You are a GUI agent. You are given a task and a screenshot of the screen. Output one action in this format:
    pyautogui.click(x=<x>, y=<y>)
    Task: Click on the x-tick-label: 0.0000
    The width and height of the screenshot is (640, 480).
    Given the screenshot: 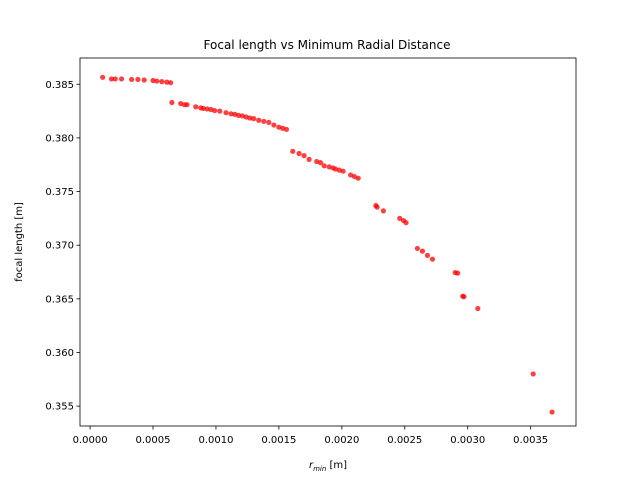 What is the action you would take?
    pyautogui.click(x=90, y=440)
    